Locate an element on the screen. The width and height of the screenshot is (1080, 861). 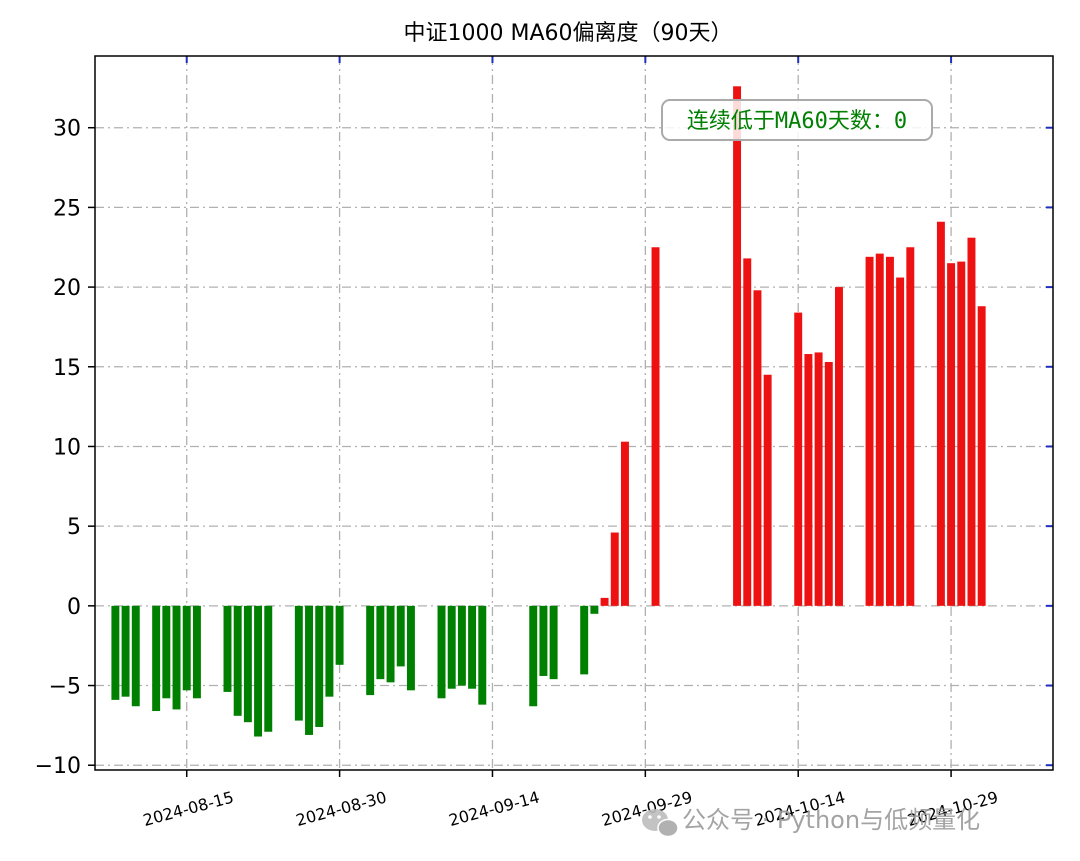
annotation-box: 连续低于MA60天数：0 is located at coordinates (797, 120).